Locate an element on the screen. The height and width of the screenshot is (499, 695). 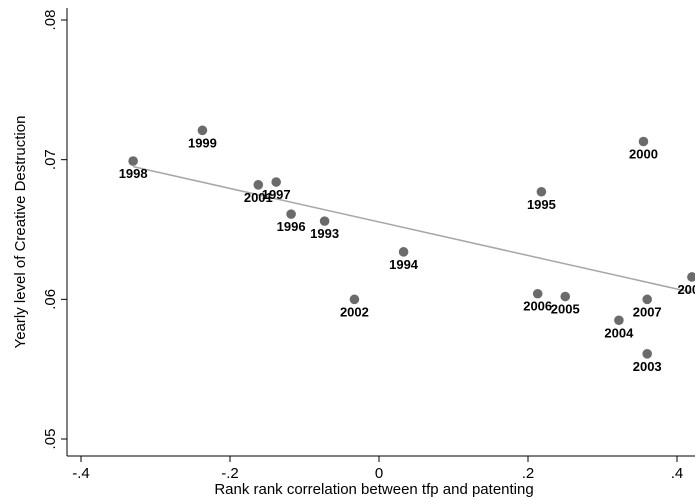
data-point-2008 is located at coordinates (691, 277).